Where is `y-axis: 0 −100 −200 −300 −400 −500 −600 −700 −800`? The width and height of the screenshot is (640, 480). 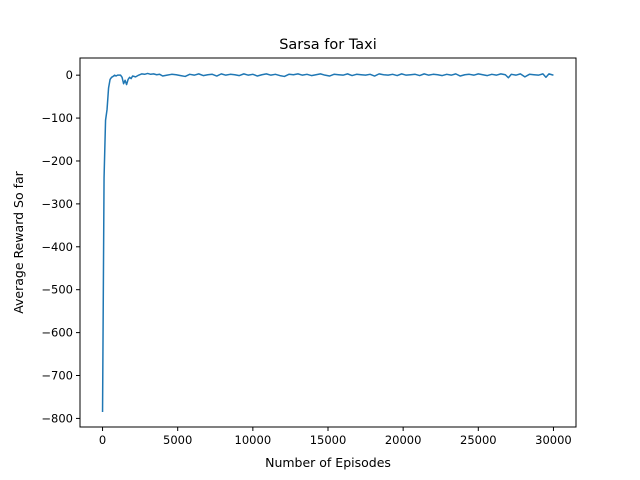 y-axis: 0 −100 −200 −300 −400 −500 −600 −700 −800 is located at coordinates (60, 246).